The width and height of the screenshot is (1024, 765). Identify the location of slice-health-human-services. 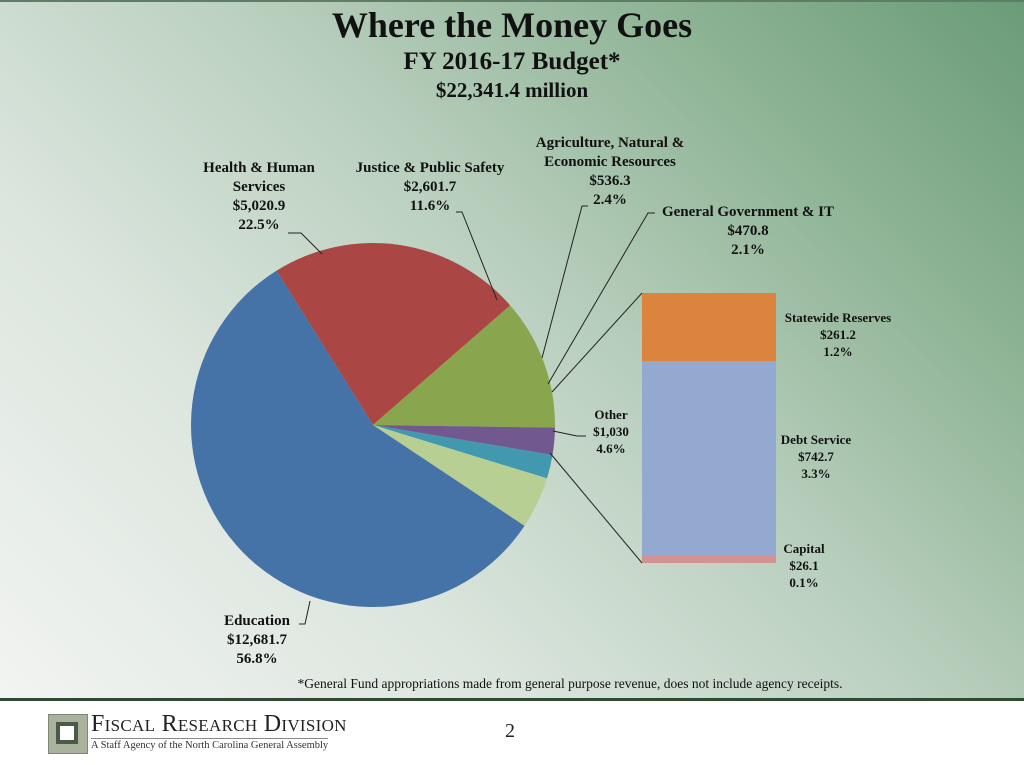
(393, 334).